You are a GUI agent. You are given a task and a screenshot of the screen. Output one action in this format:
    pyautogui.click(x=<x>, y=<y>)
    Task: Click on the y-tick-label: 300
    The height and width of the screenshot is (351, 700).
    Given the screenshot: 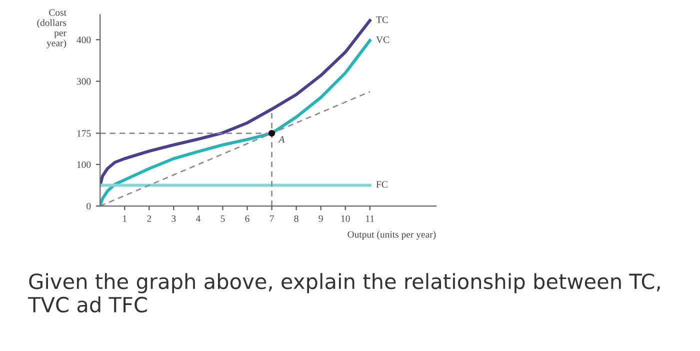 What is the action you would take?
    pyautogui.click(x=83, y=81)
    